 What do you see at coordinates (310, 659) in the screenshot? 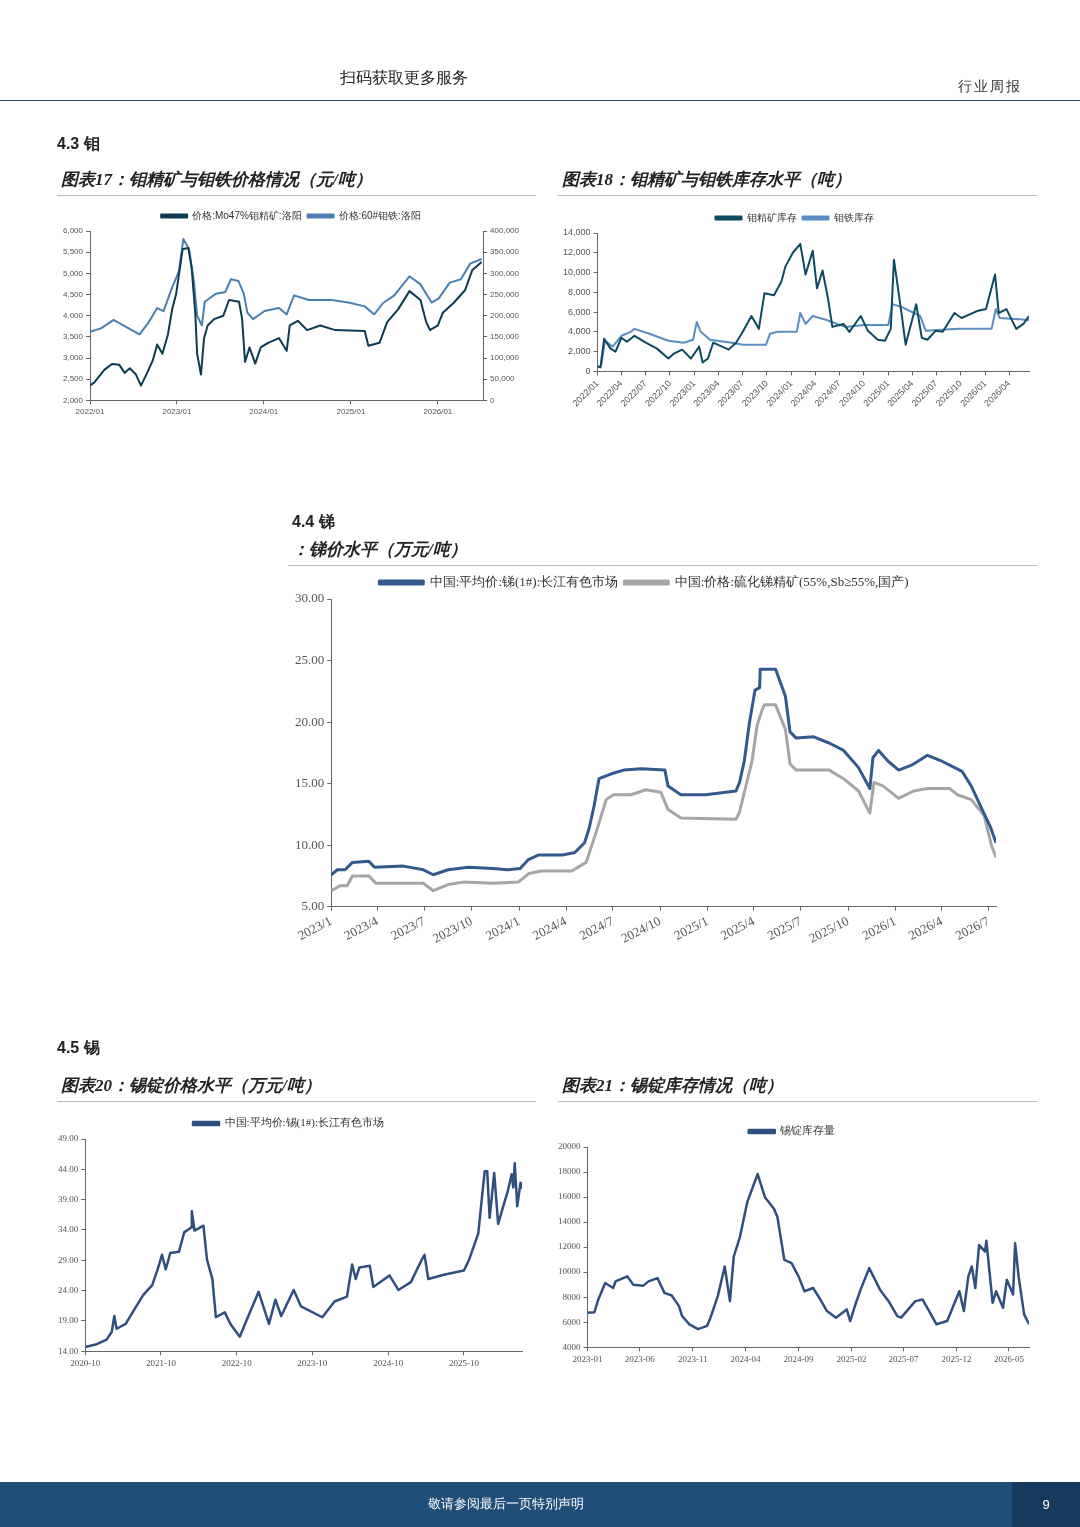
I see `y-tick-label: 25.00` at bounding box center [310, 659].